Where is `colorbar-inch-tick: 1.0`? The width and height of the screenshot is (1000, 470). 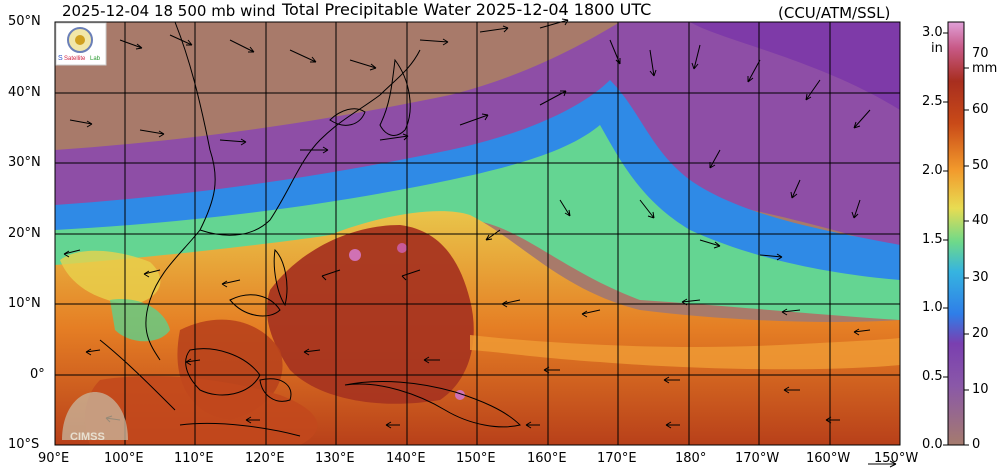 colorbar-inch-tick: 1.0 is located at coordinates (932, 307).